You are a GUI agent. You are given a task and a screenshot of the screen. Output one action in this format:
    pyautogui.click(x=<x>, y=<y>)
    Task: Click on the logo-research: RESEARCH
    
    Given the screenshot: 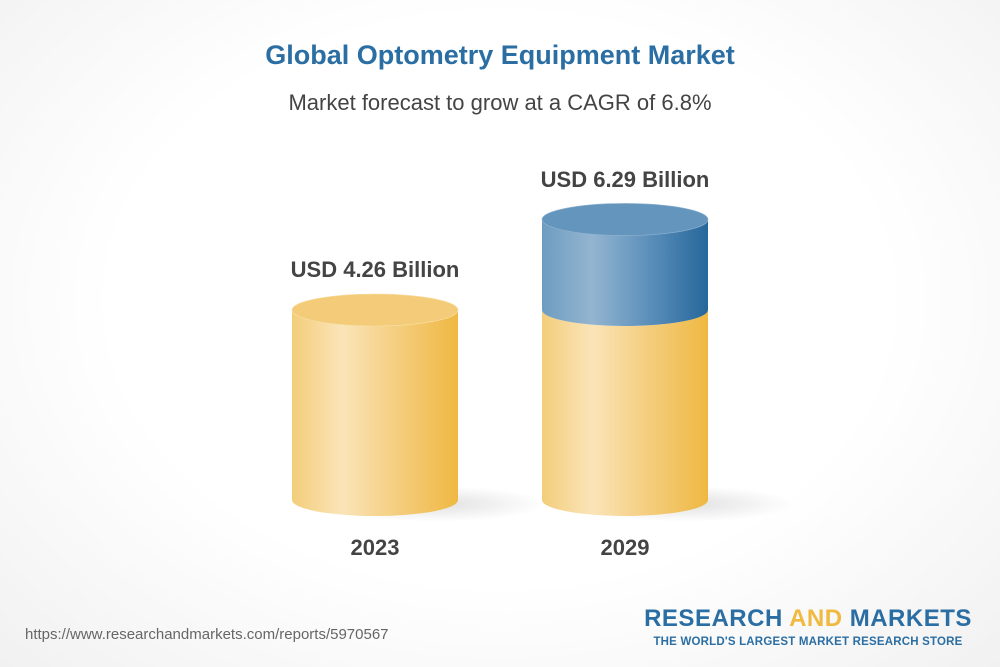 What is the action you would take?
    pyautogui.click(x=713, y=618)
    